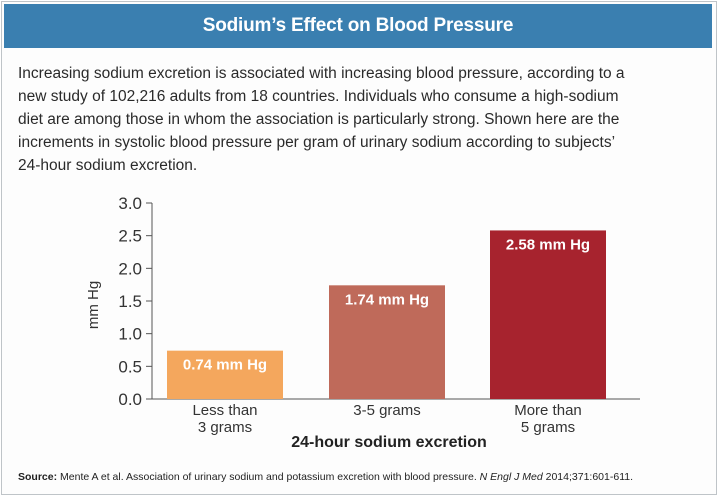 The image size is (720, 498). Describe the element at coordinates (511, 477) in the screenshot. I see `source-journal: N Engl J Med` at that location.